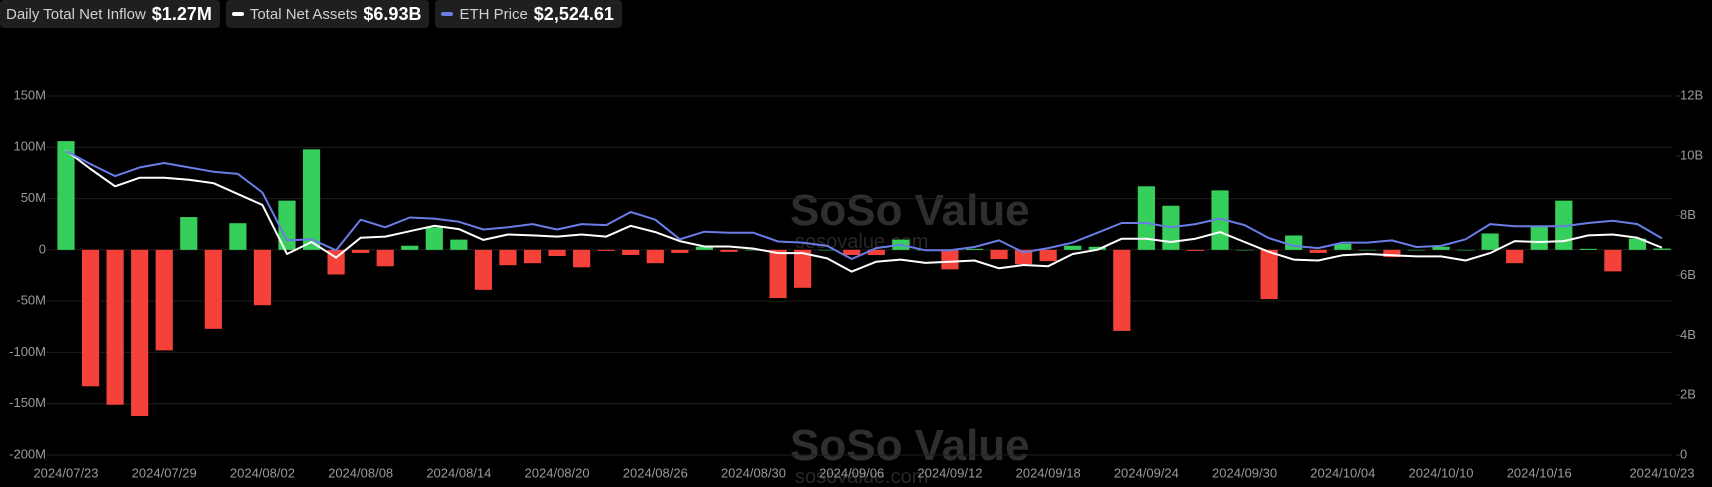 This screenshot has height=487, width=1712. What do you see at coordinates (1688, 274) in the screenshot?
I see `y2-tick-label: 6B` at bounding box center [1688, 274].